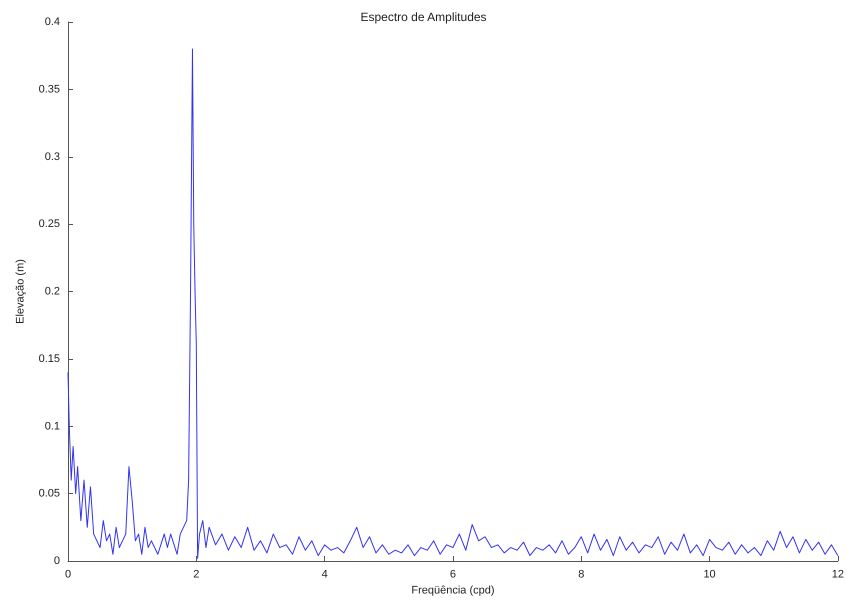 The width and height of the screenshot is (847, 601). I want to click on x-tick-label: 8, so click(581, 574).